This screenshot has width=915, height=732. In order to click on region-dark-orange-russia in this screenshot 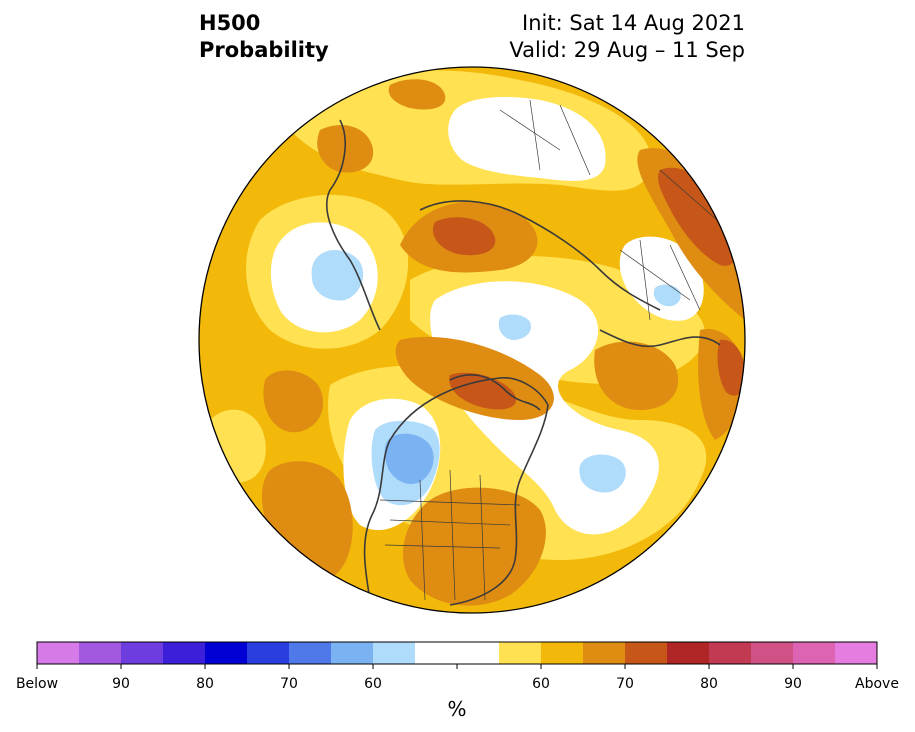, I will do `click(697, 216)`.